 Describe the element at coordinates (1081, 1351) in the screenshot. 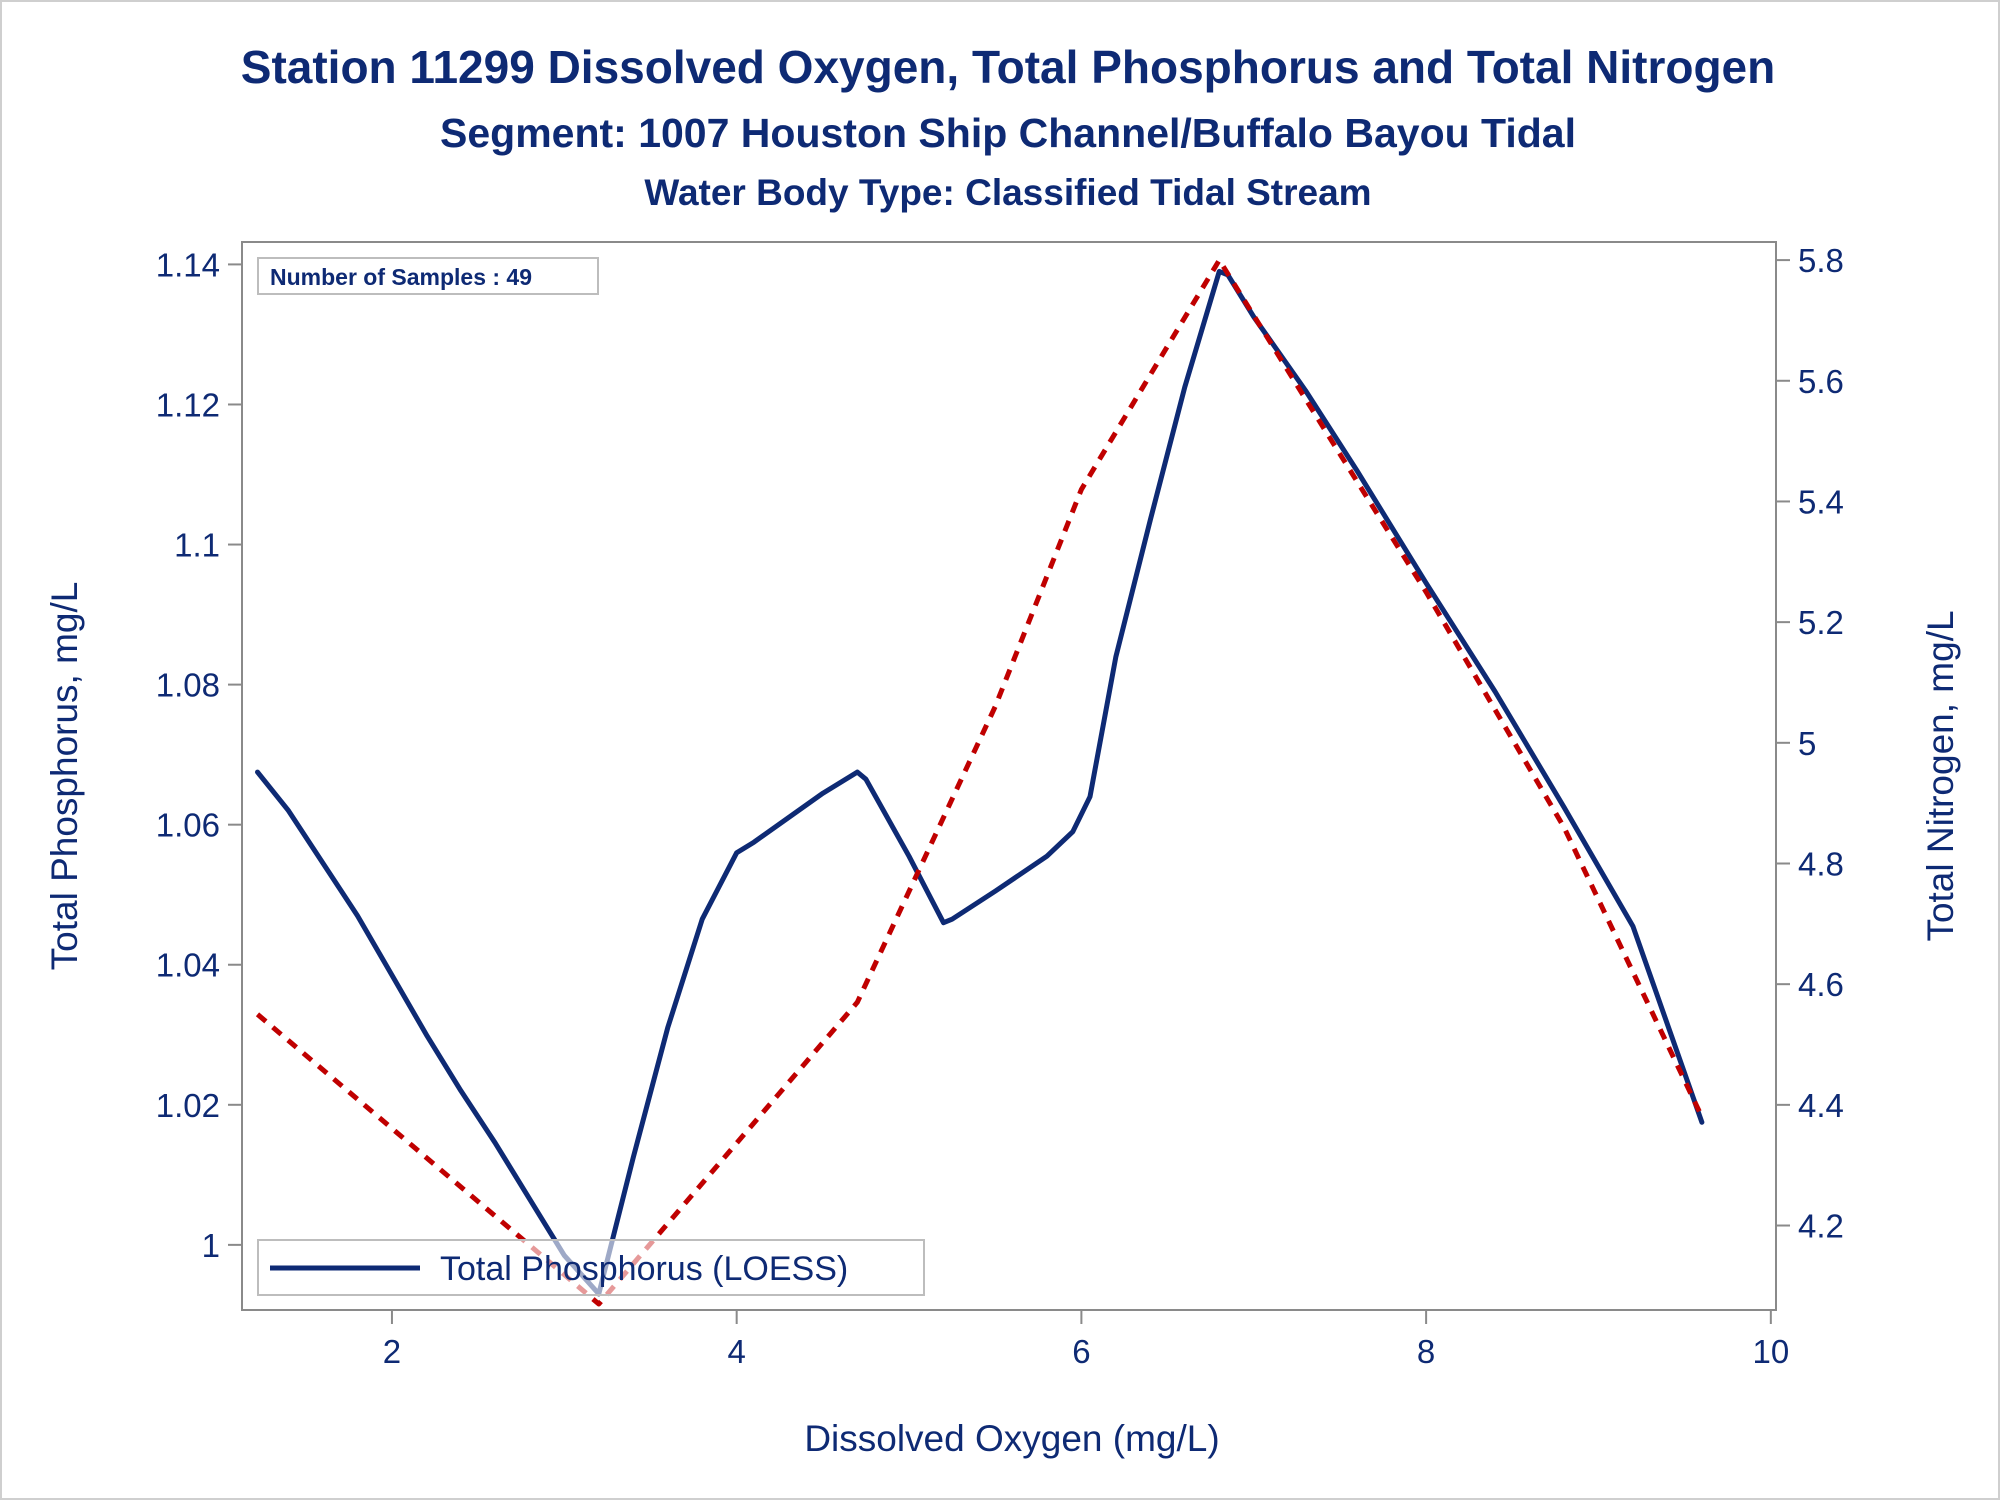

I see `x-tick-label: 6` at that location.